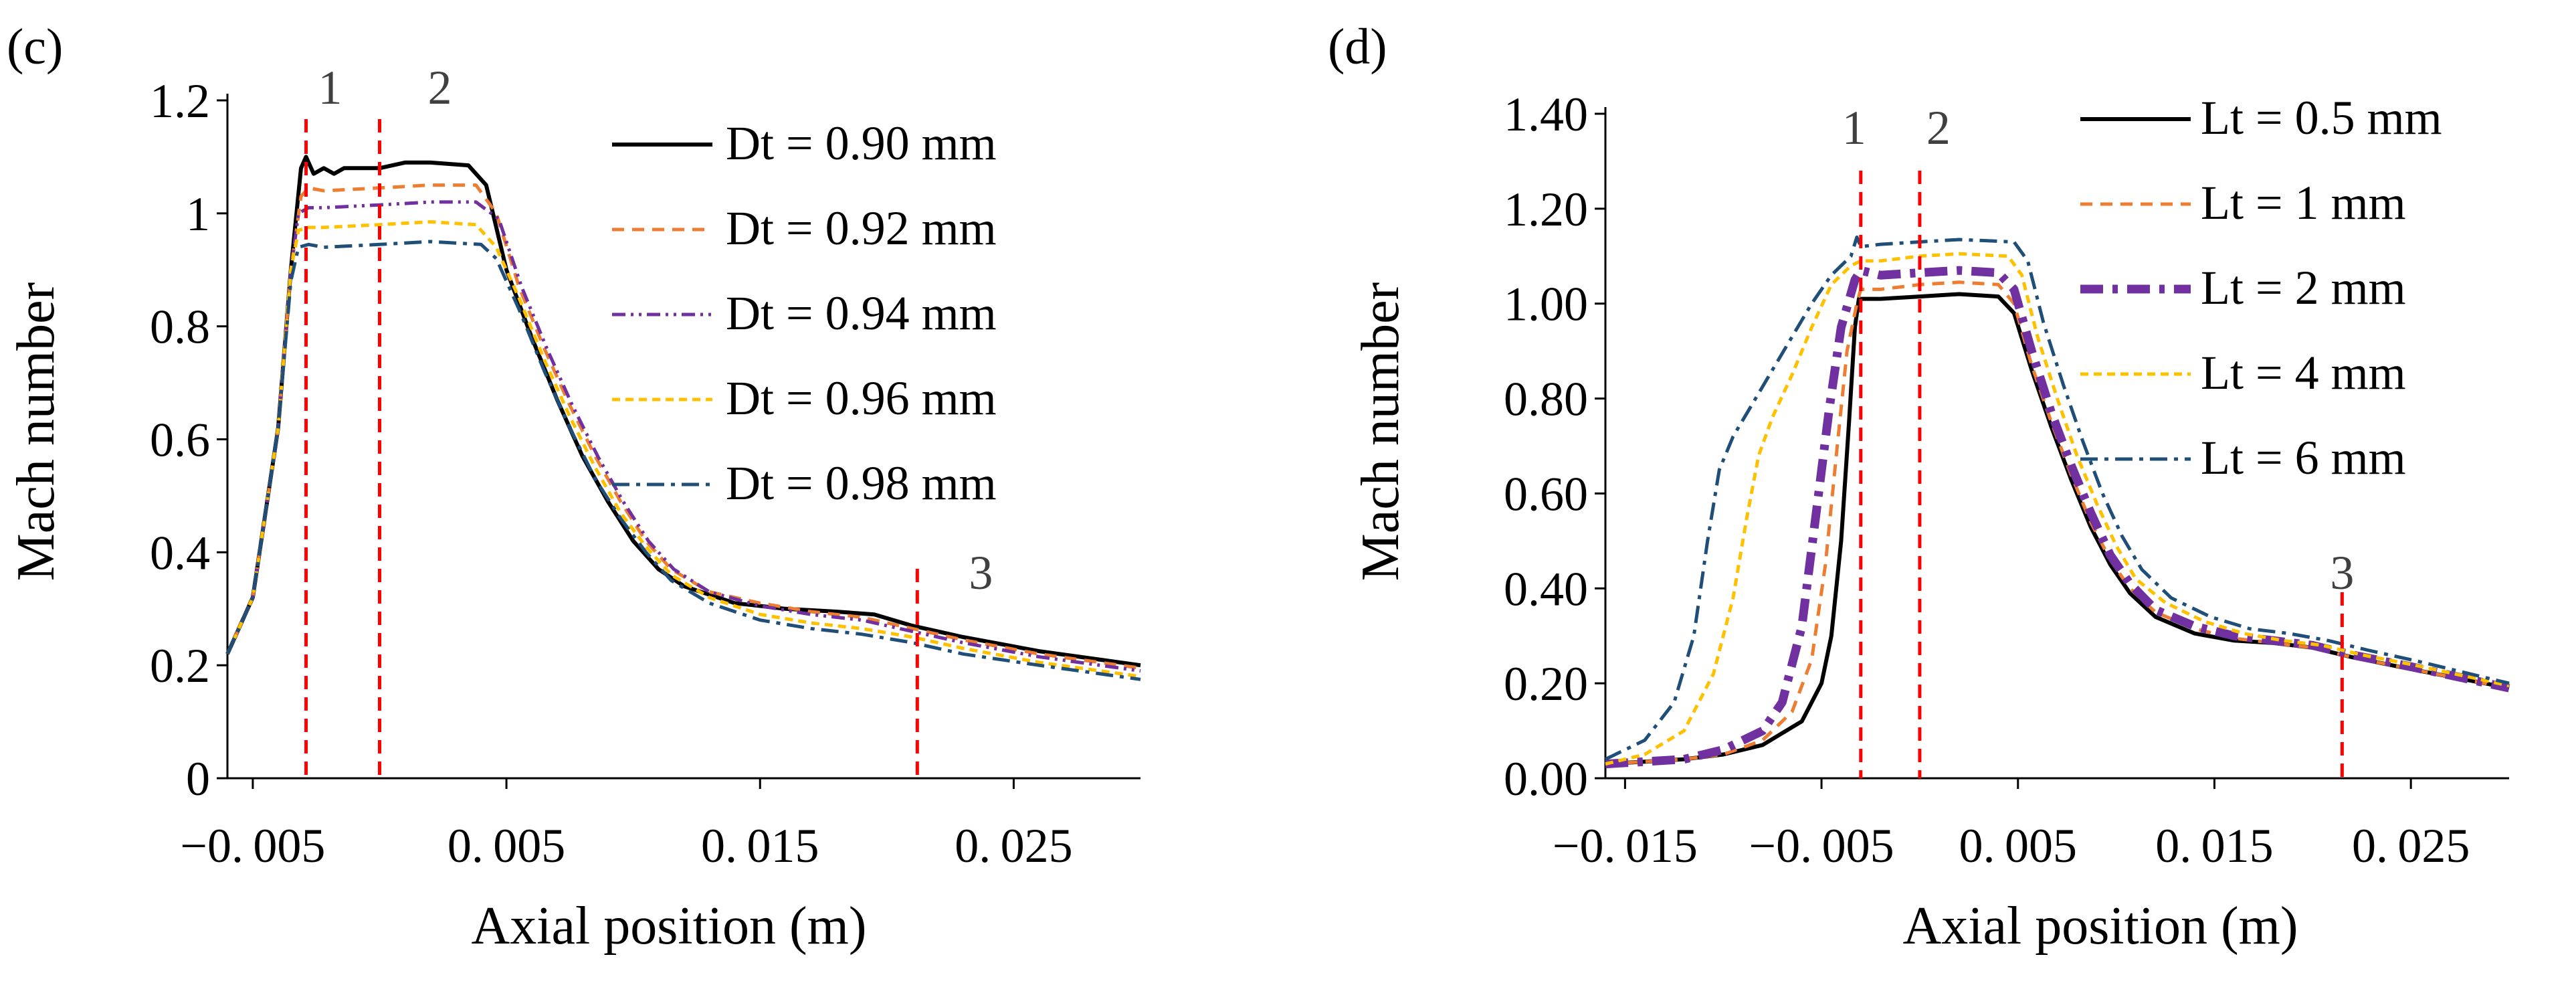  I want to click on legend-label: Dt = 0.92 mm, so click(861, 228).